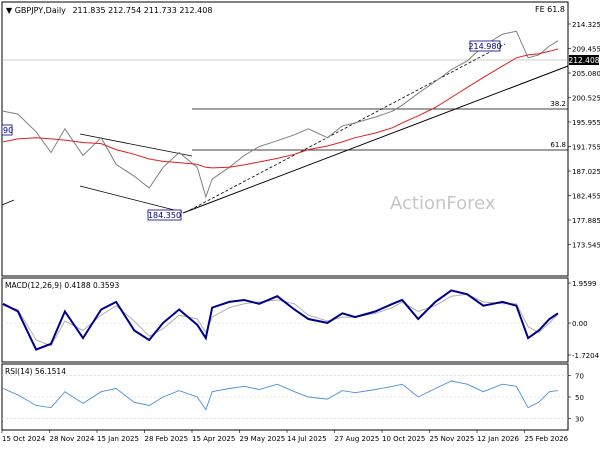 The width and height of the screenshot is (600, 454). What do you see at coordinates (579, 419) in the screenshot?
I see `rsi-axis-tick-label: 30` at bounding box center [579, 419].